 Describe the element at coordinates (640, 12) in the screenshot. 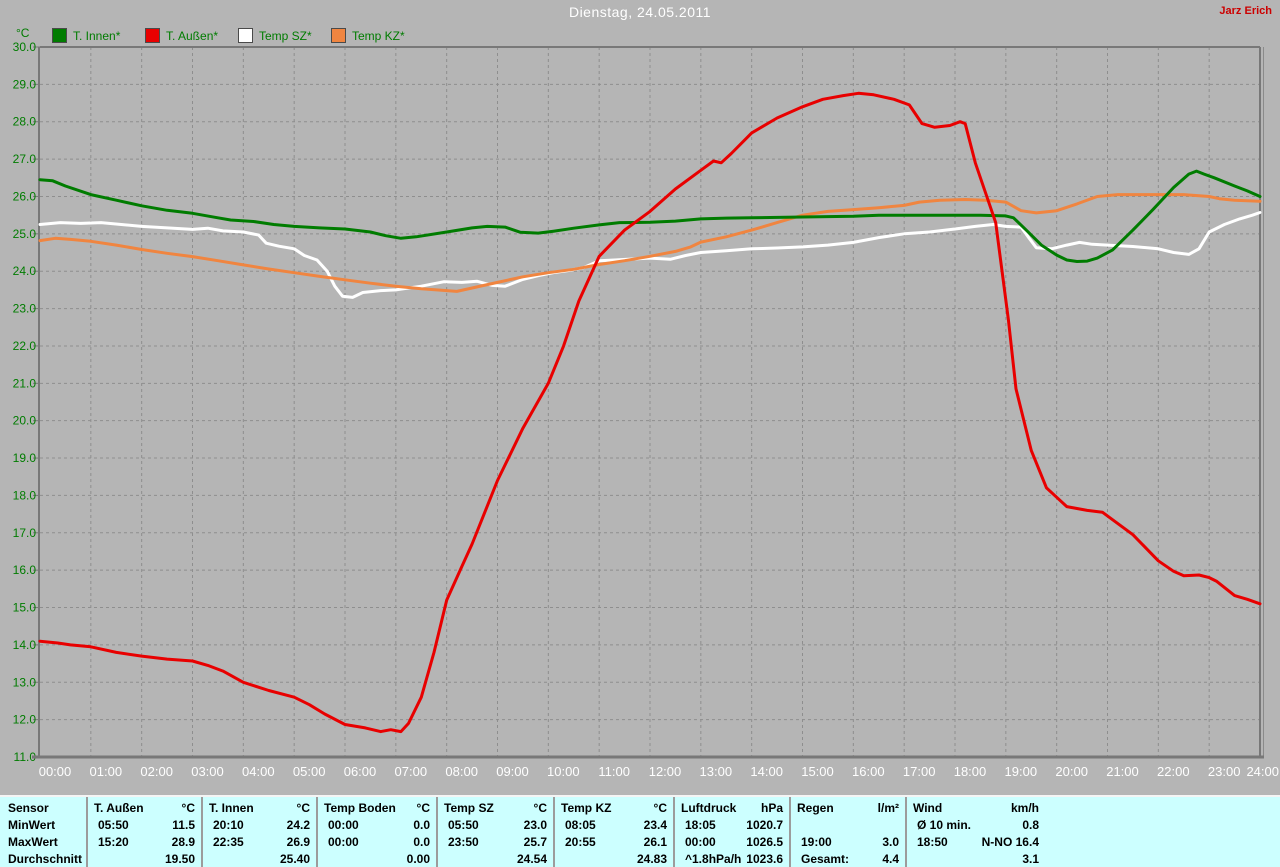

I see `page-title: Dienstag, 24.05.2011` at that location.